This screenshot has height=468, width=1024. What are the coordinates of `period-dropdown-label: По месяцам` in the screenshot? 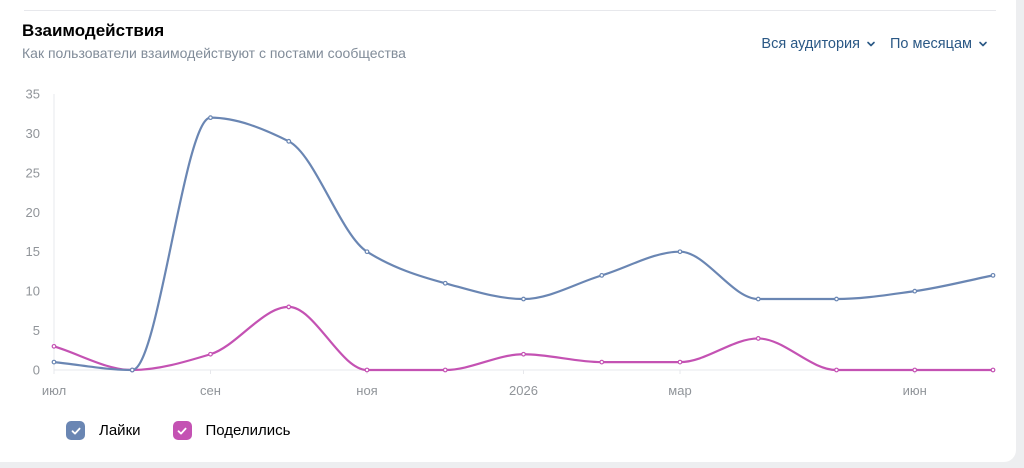 It's located at (931, 44).